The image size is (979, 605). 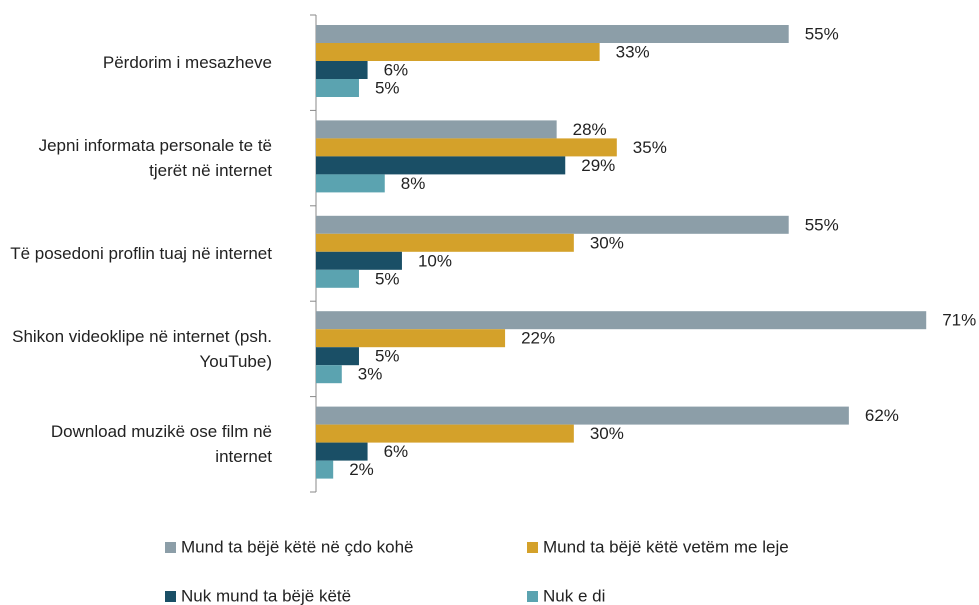 I want to click on value-label: 71%, so click(x=959, y=320).